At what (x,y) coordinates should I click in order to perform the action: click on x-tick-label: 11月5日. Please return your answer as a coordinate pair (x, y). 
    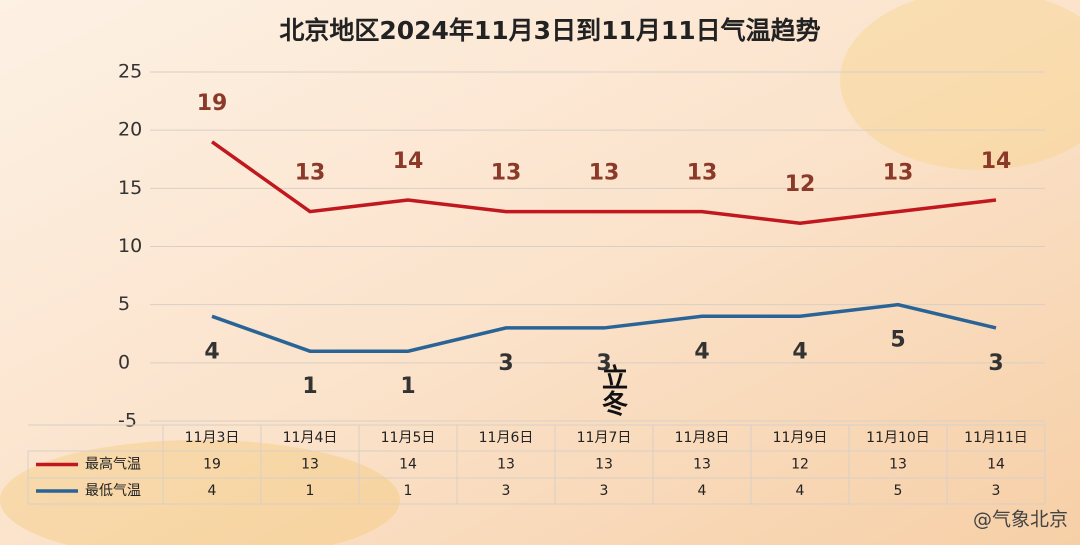
    Looking at the image, I should click on (408, 438).